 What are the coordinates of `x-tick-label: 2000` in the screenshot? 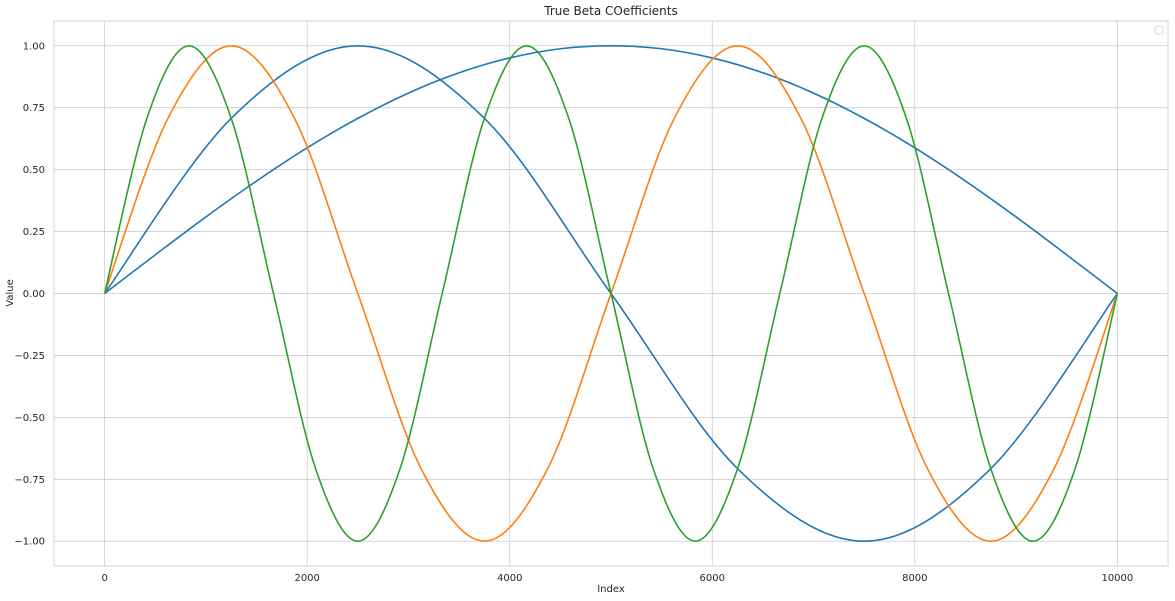 It's located at (306, 578).